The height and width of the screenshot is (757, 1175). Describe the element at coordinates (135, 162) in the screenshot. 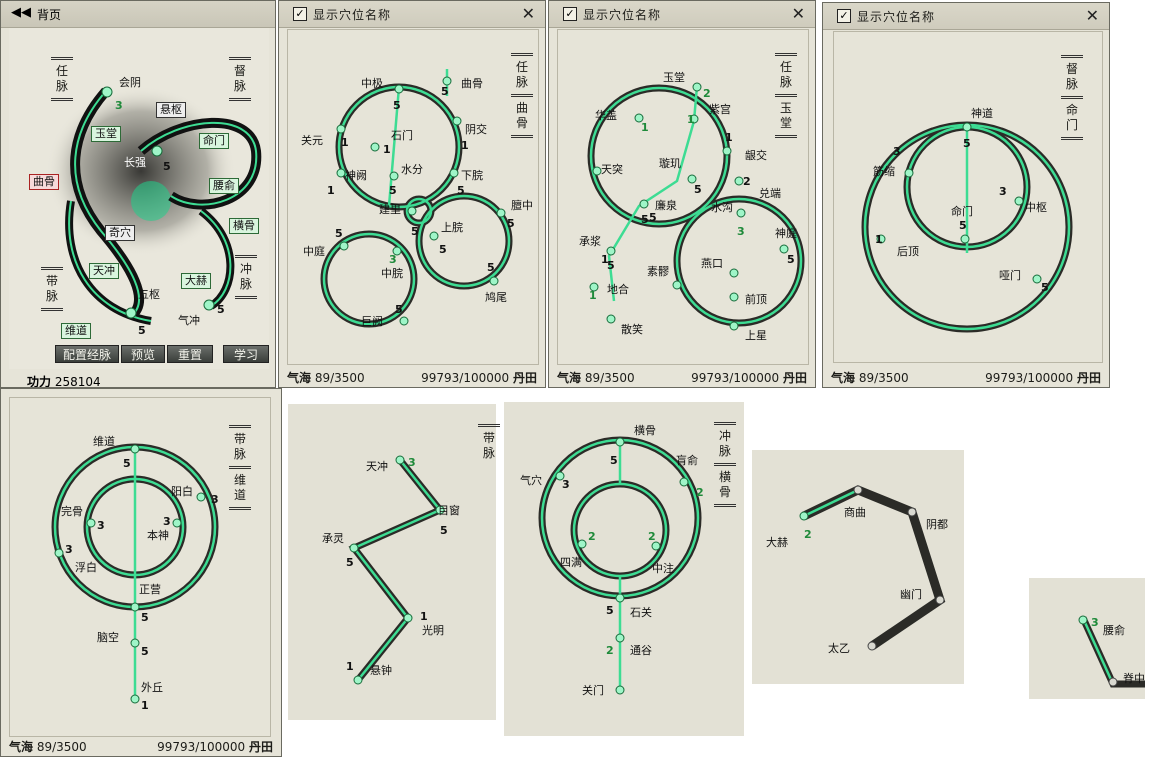

I see `point-label-changqiang: 长强` at that location.